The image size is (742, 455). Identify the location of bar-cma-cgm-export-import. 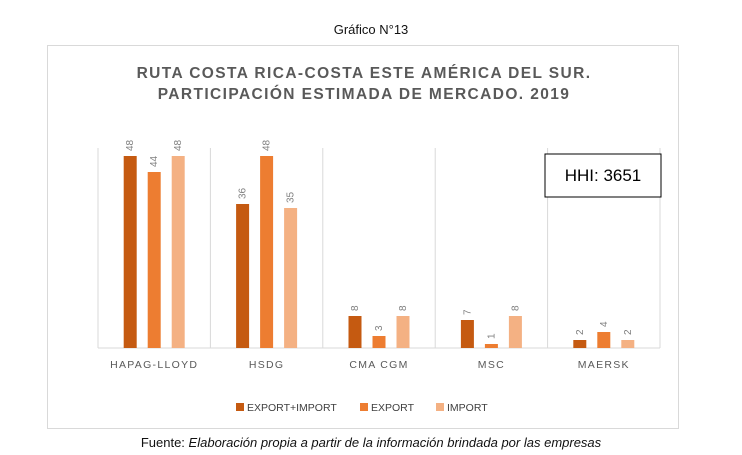
(355, 332).